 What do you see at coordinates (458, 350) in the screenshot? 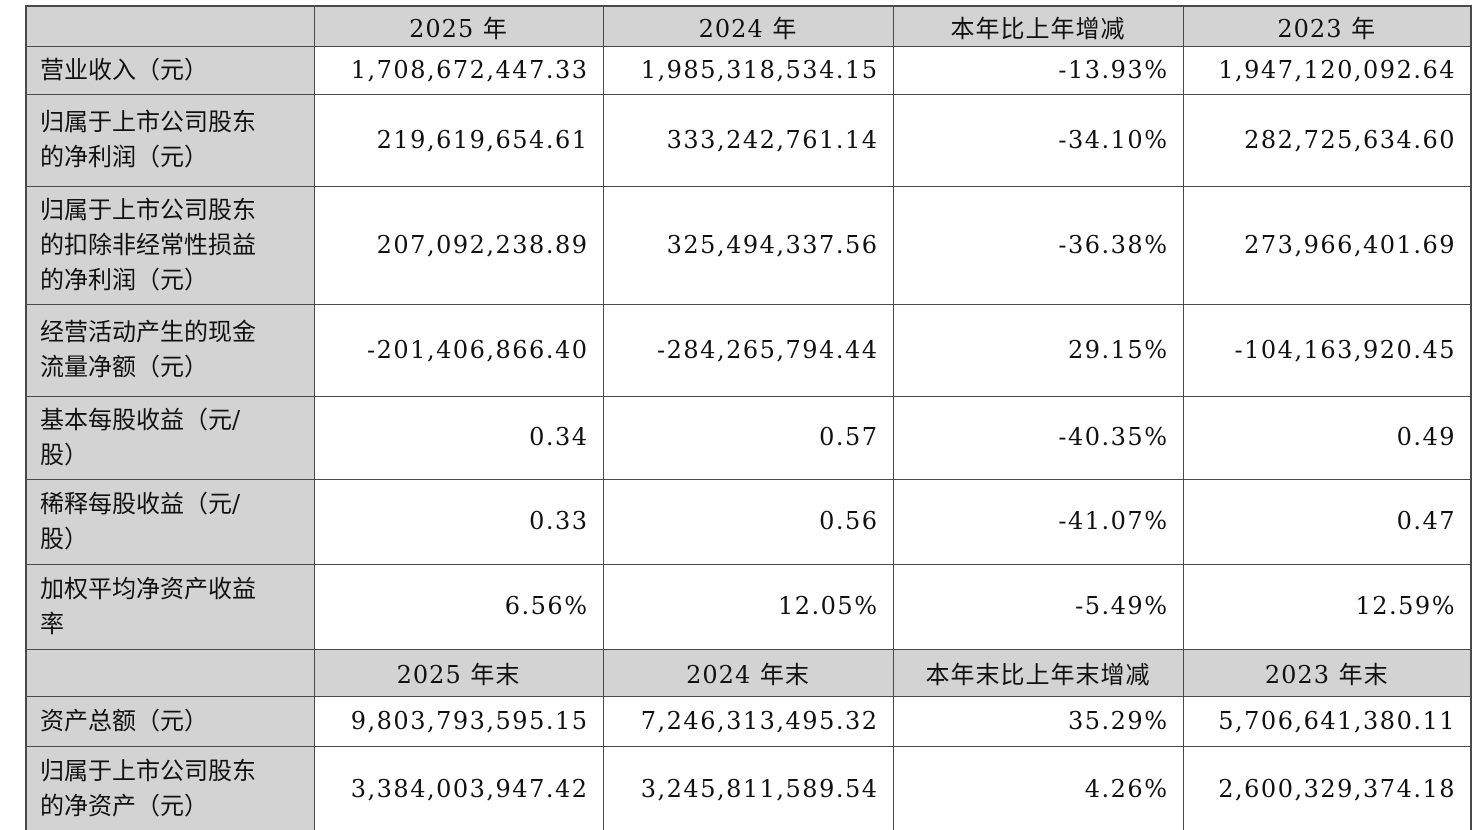
I see `value-2025: -201,406,866.40` at bounding box center [458, 350].